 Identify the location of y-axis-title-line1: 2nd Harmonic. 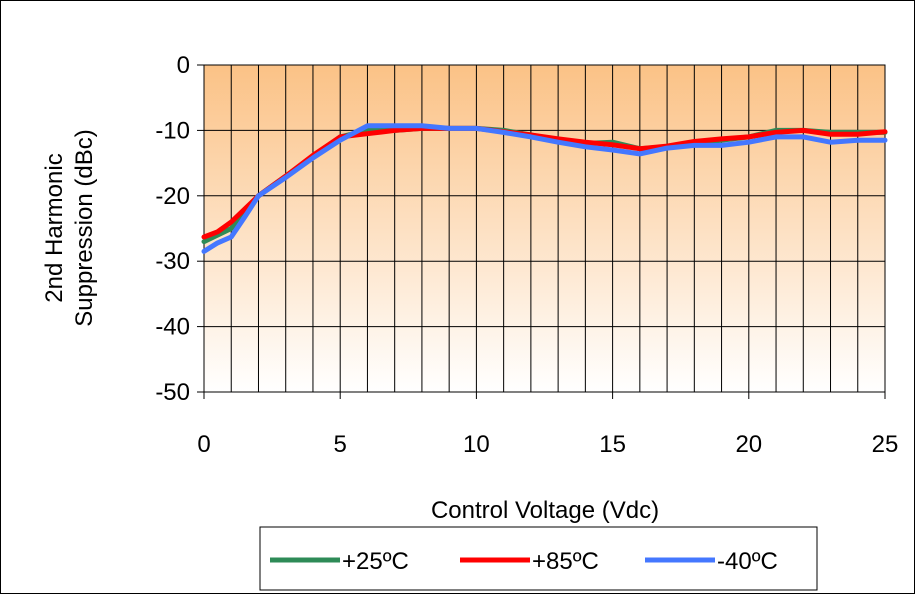
(54, 227).